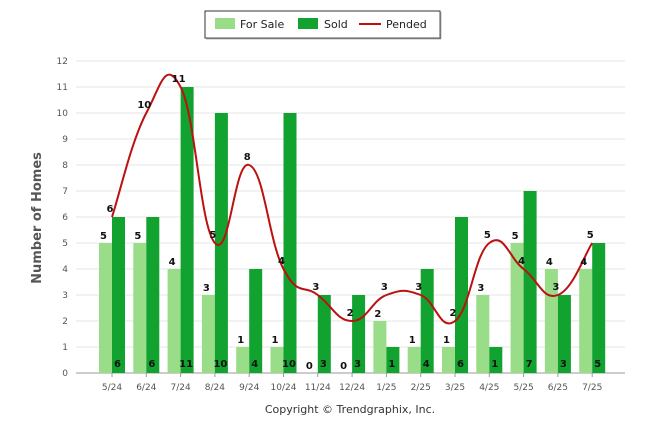 The height and width of the screenshot is (434, 646). Describe the element at coordinates (37, 218) in the screenshot. I see `y-axis-label: Number of Homes` at that location.